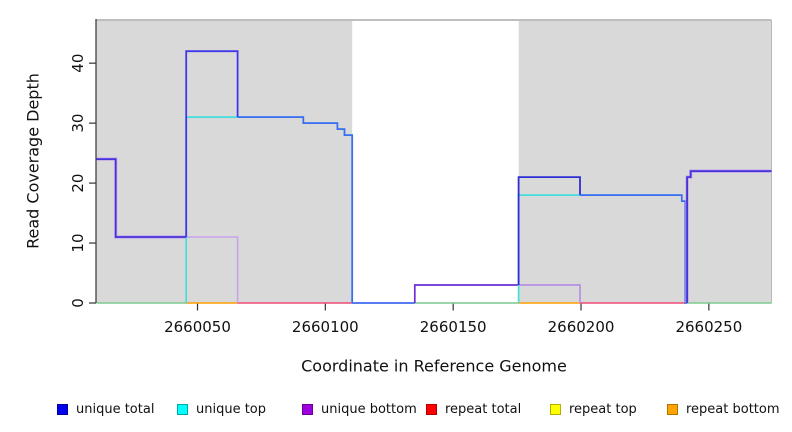  I want to click on y-axis-label: Read Coverage Depth, so click(33, 161).